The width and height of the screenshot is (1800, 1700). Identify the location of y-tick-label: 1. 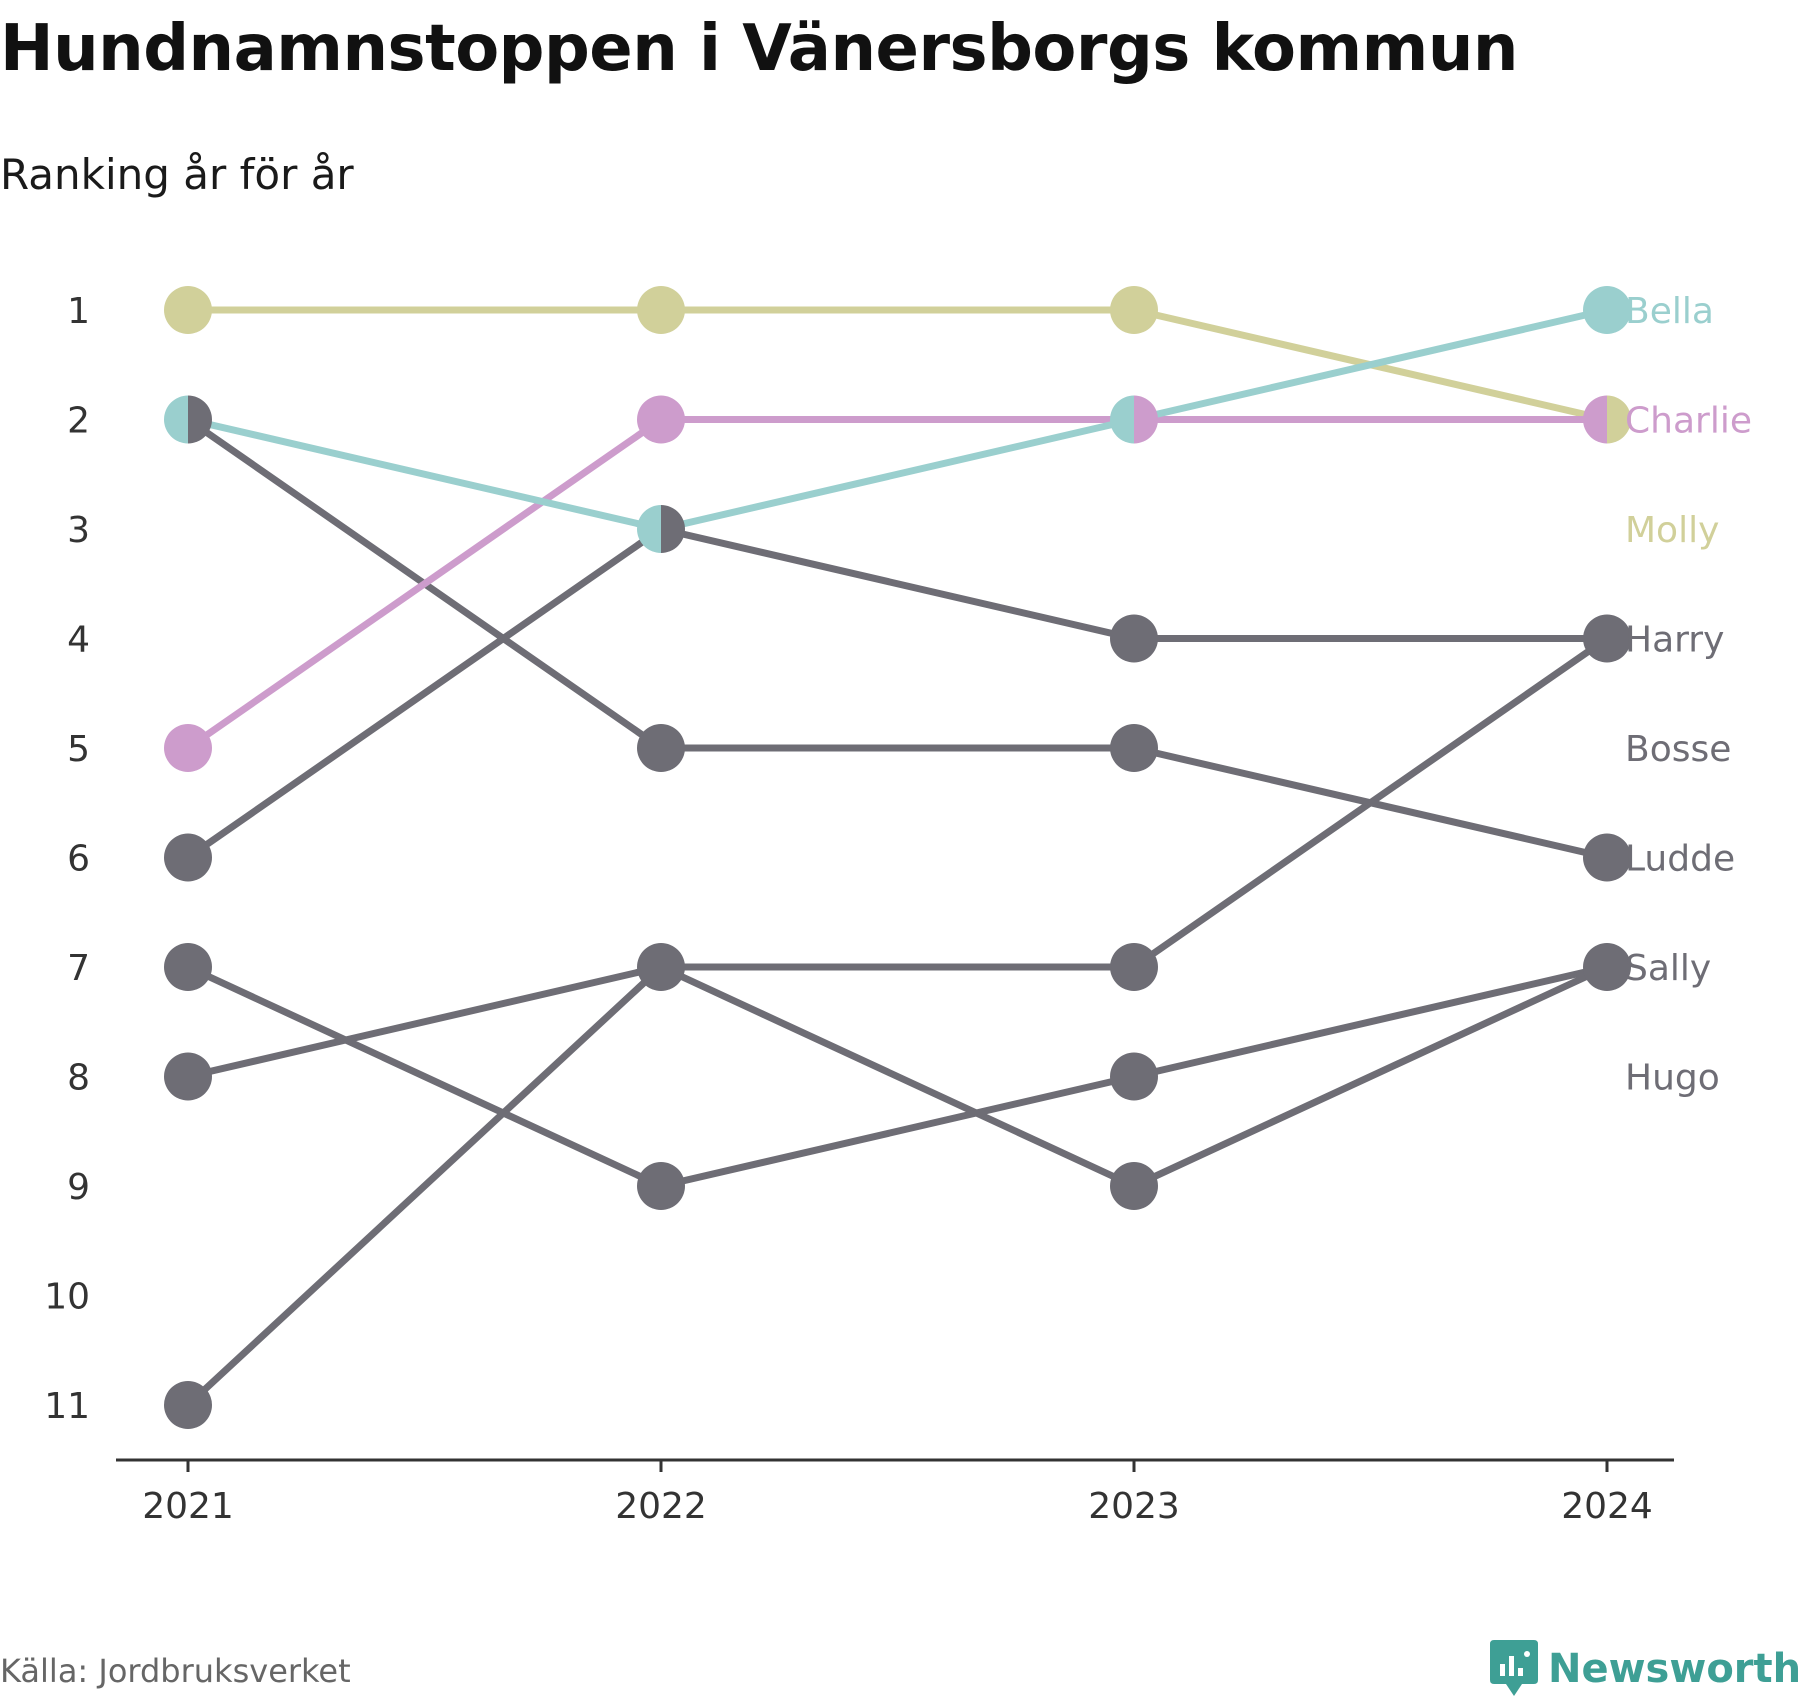
(78, 311).